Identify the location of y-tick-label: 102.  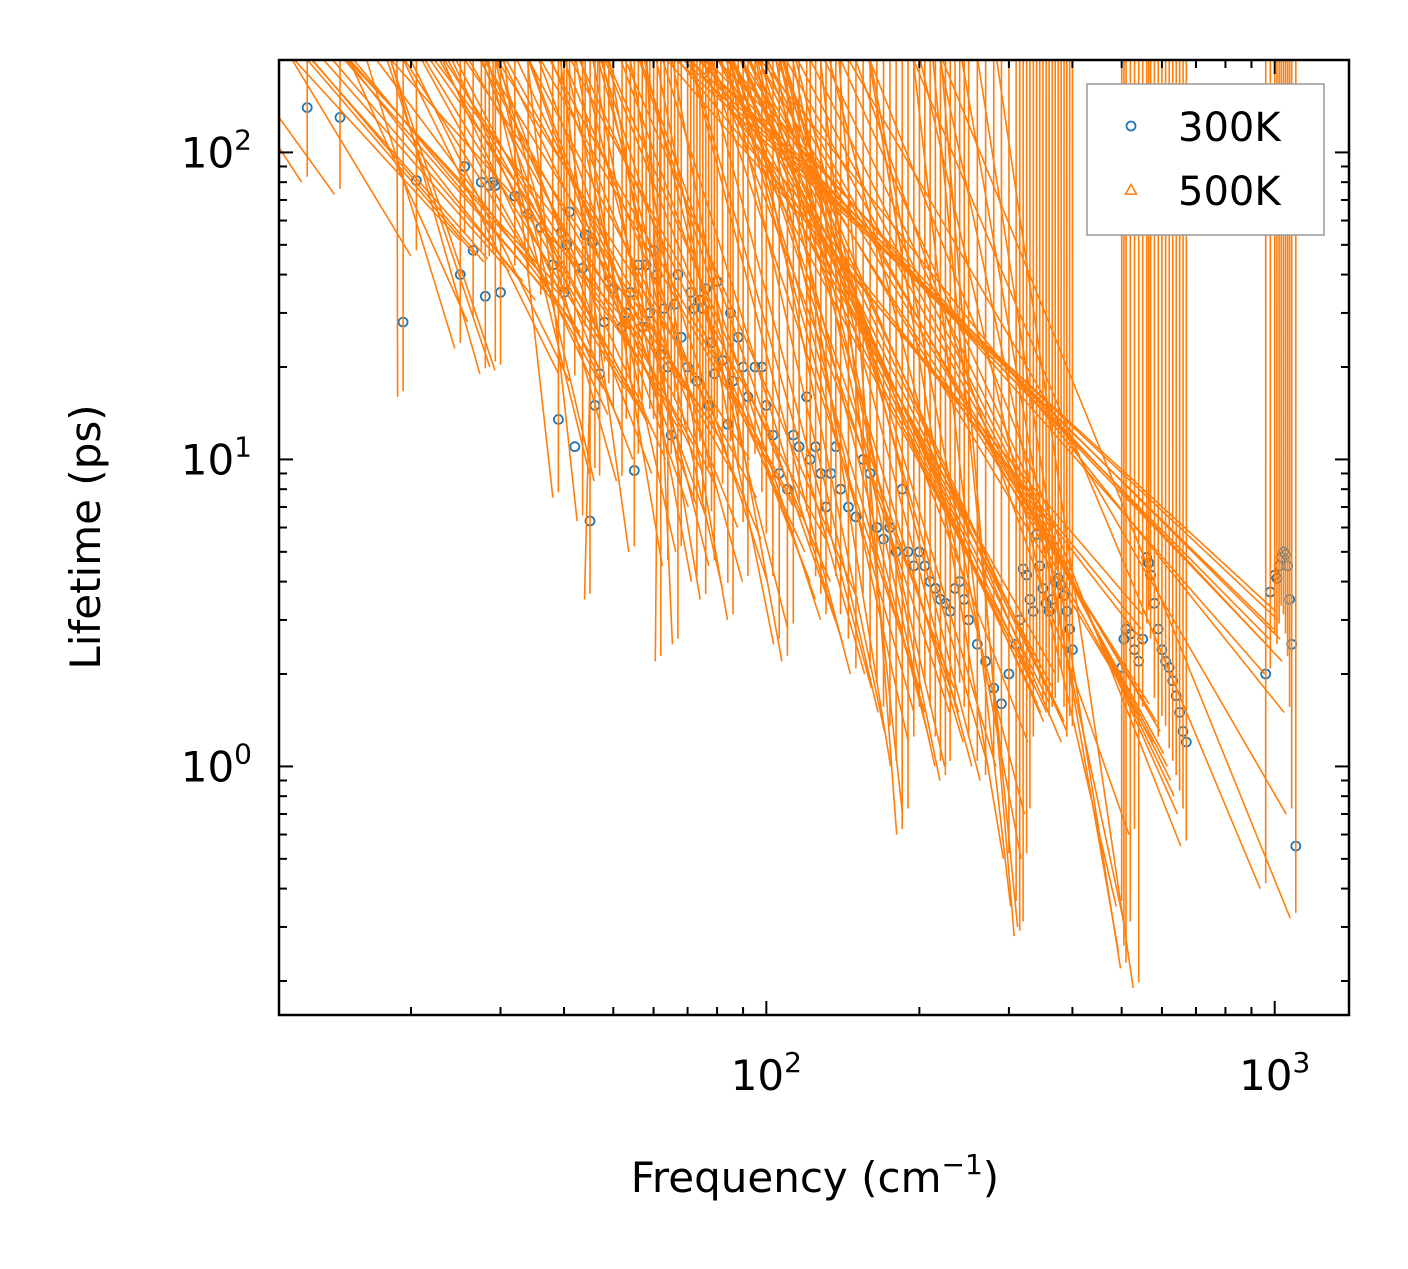
(216, 150).